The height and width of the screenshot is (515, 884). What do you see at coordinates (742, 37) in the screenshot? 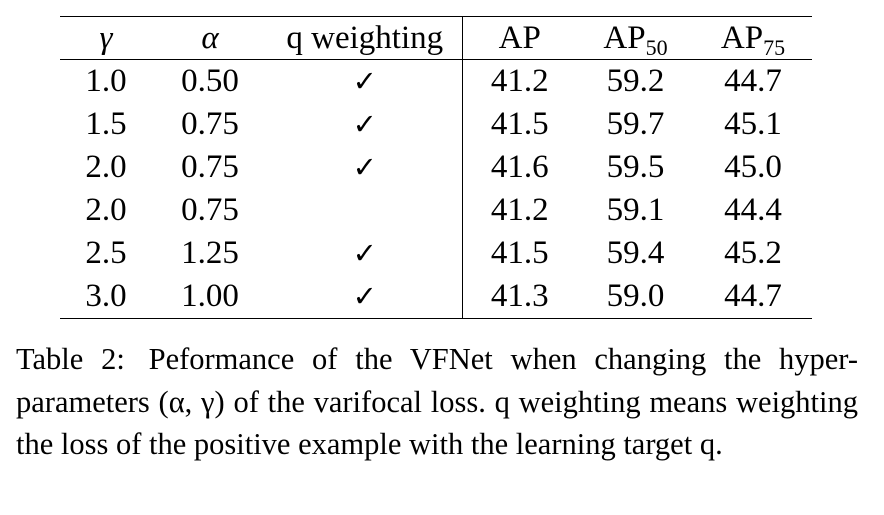
I see `header-ap75-base: AP` at bounding box center [742, 37].